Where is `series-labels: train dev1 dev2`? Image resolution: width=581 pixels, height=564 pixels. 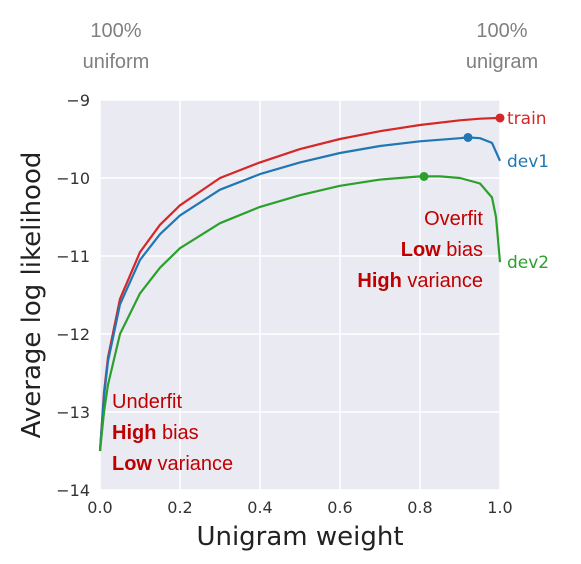 series-labels: train dev1 dev2 is located at coordinates (528, 191).